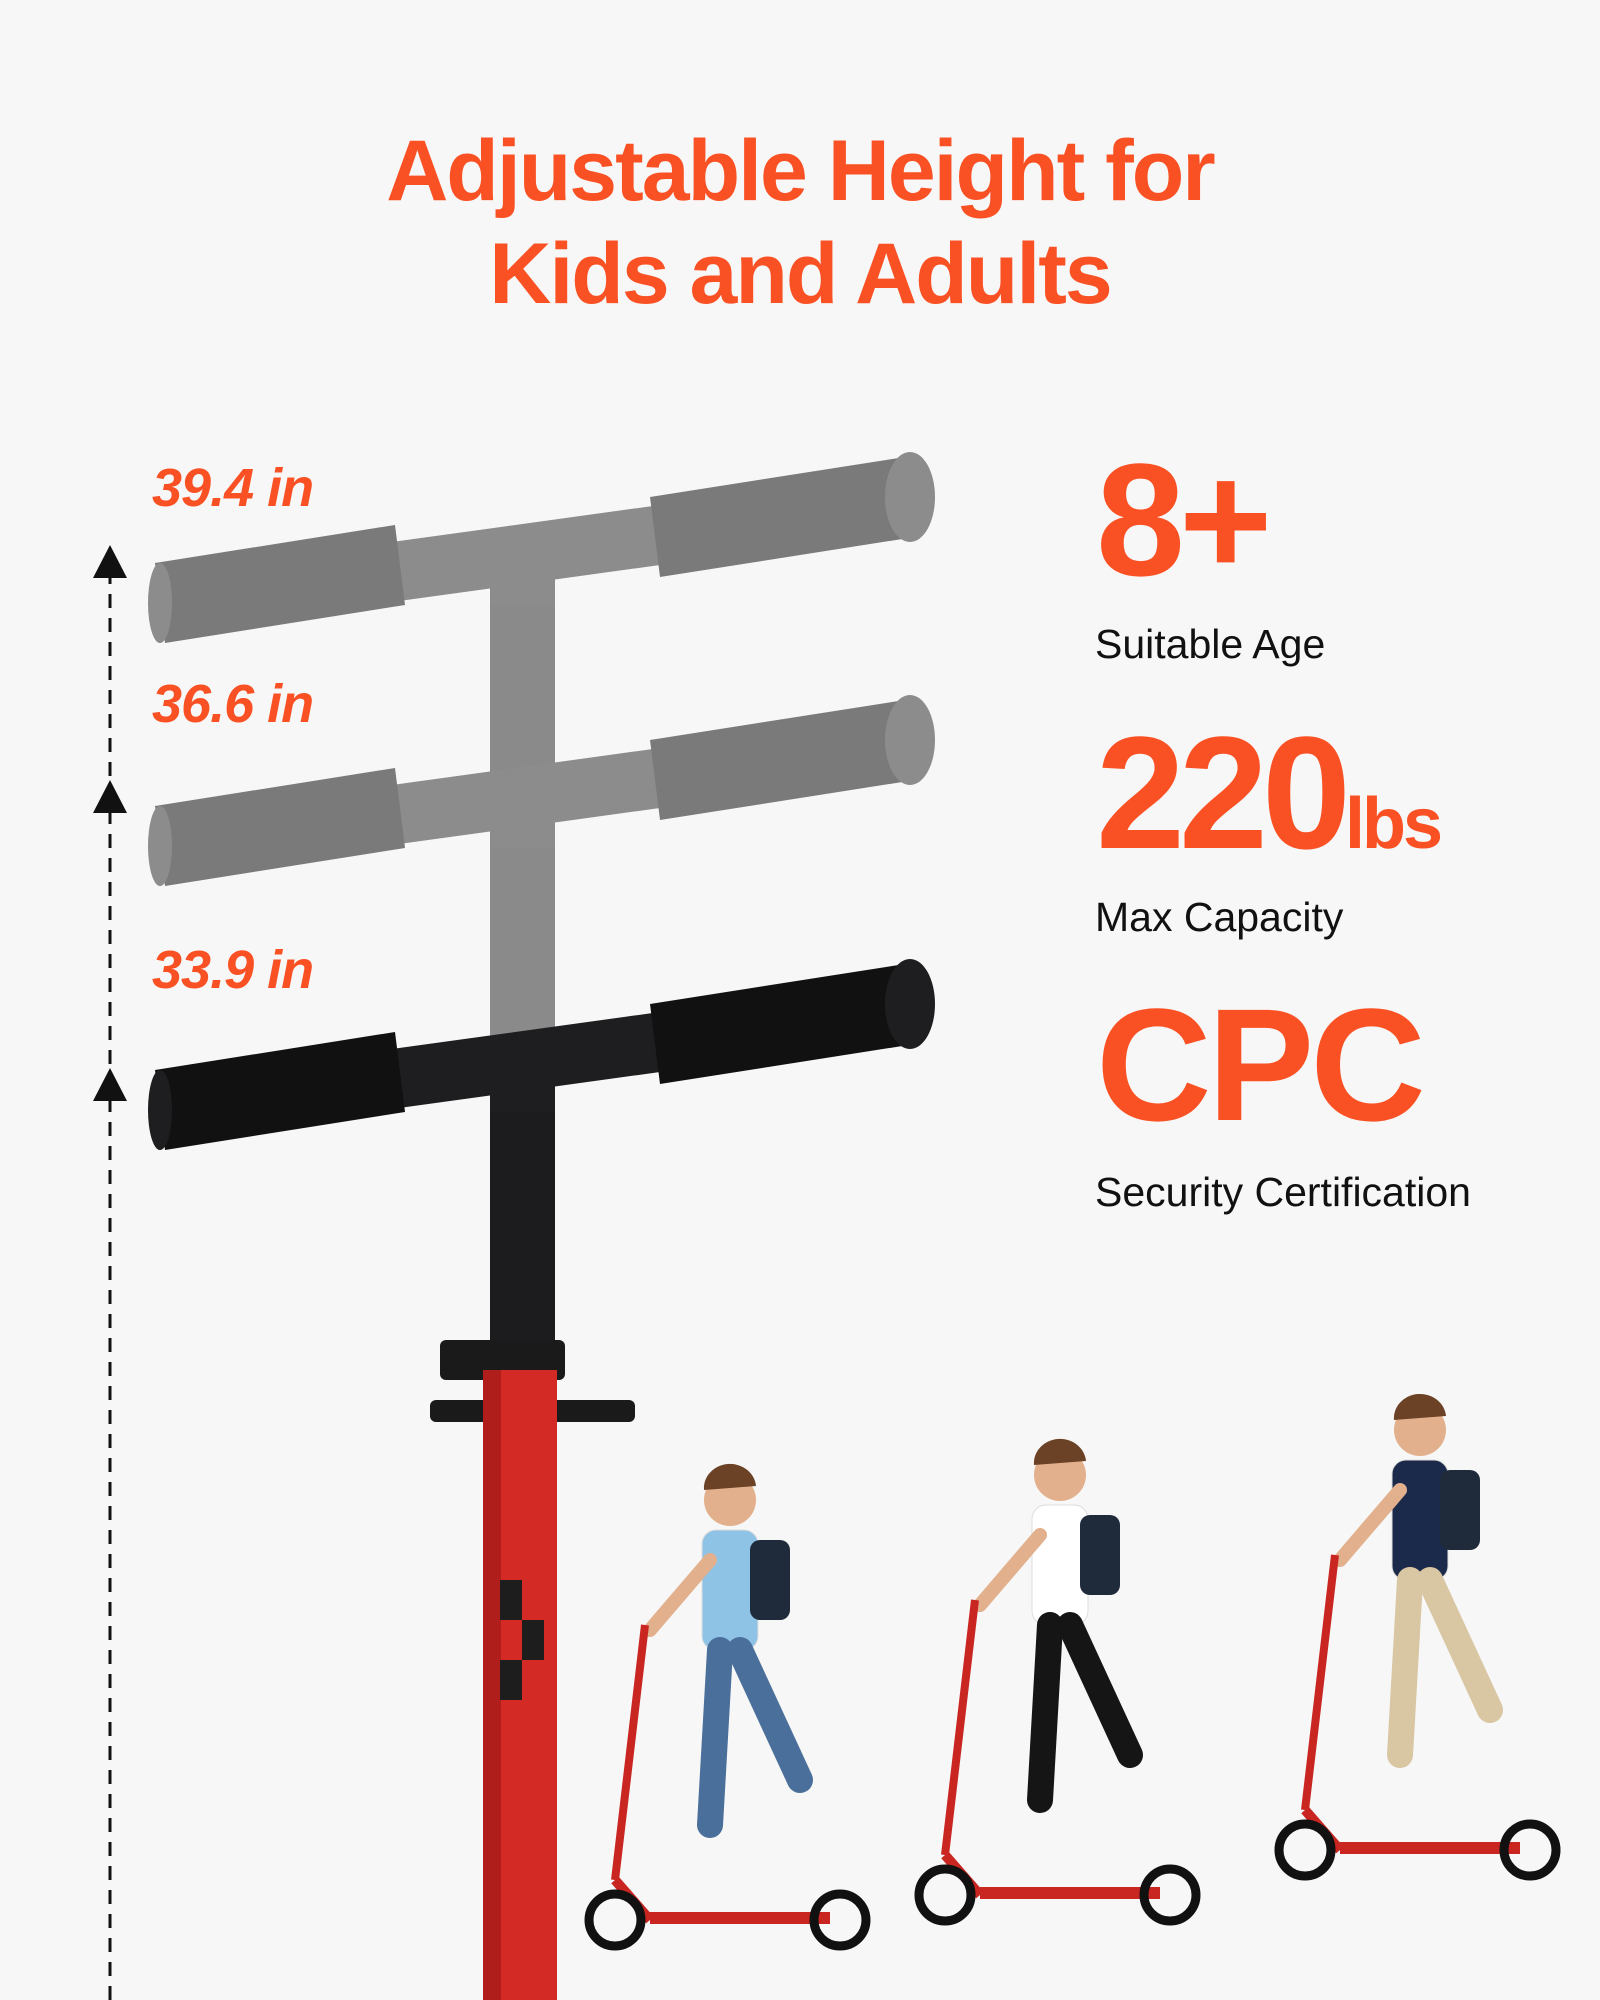  What do you see at coordinates (1184, 519) in the screenshot?
I see `stat-age-value: 8+` at bounding box center [1184, 519].